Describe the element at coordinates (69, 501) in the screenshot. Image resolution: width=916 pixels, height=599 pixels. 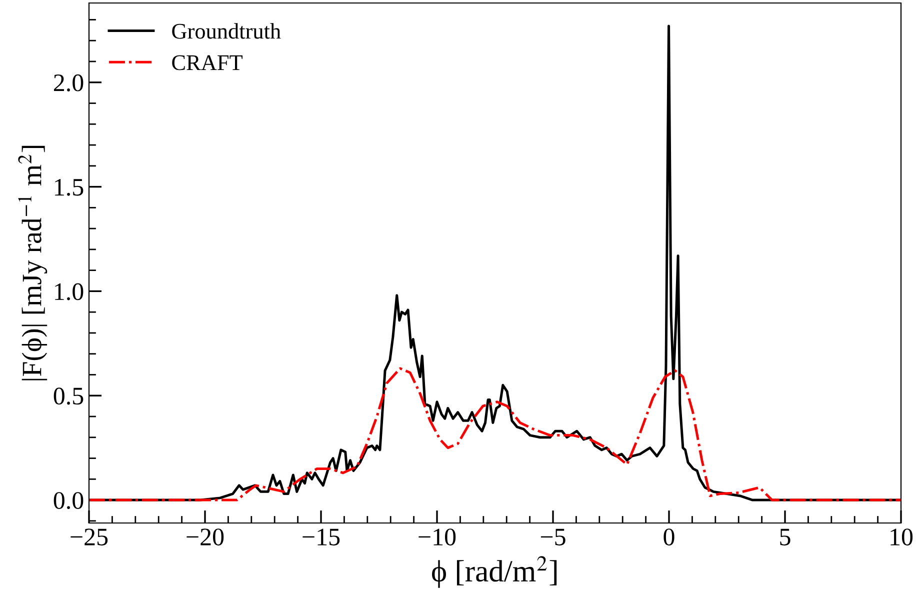
I see `y-tick-label: 0.0` at that location.